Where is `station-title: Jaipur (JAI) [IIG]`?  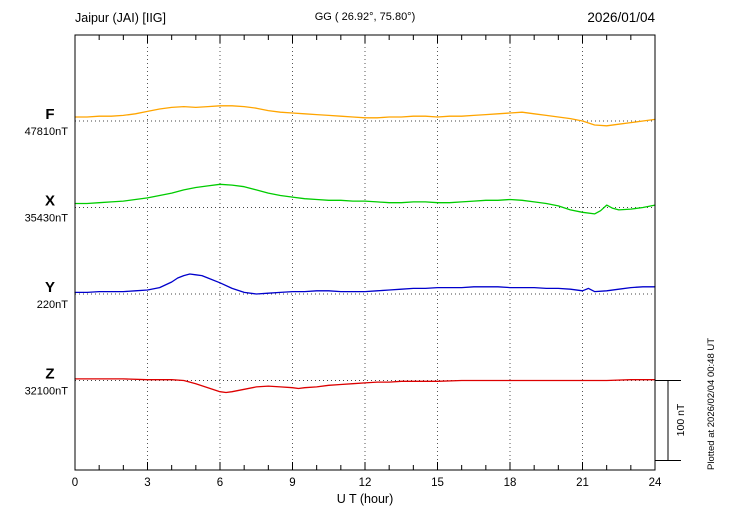
station-title: Jaipur (JAI) [IIG] is located at coordinates (120, 18).